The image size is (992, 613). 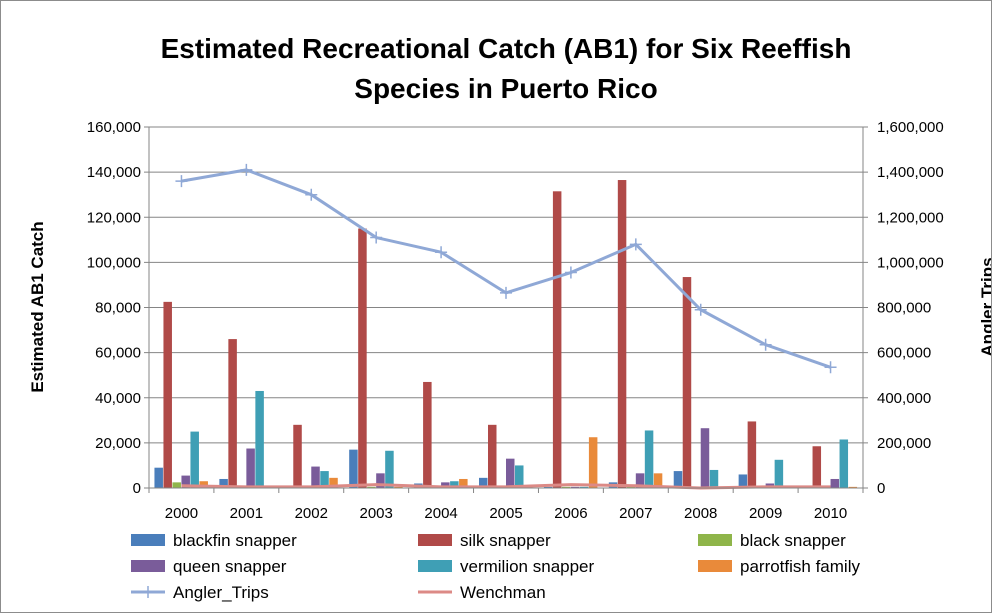 What do you see at coordinates (221, 592) in the screenshot?
I see `legend-label-angler-trips: Angler_Trips` at bounding box center [221, 592].